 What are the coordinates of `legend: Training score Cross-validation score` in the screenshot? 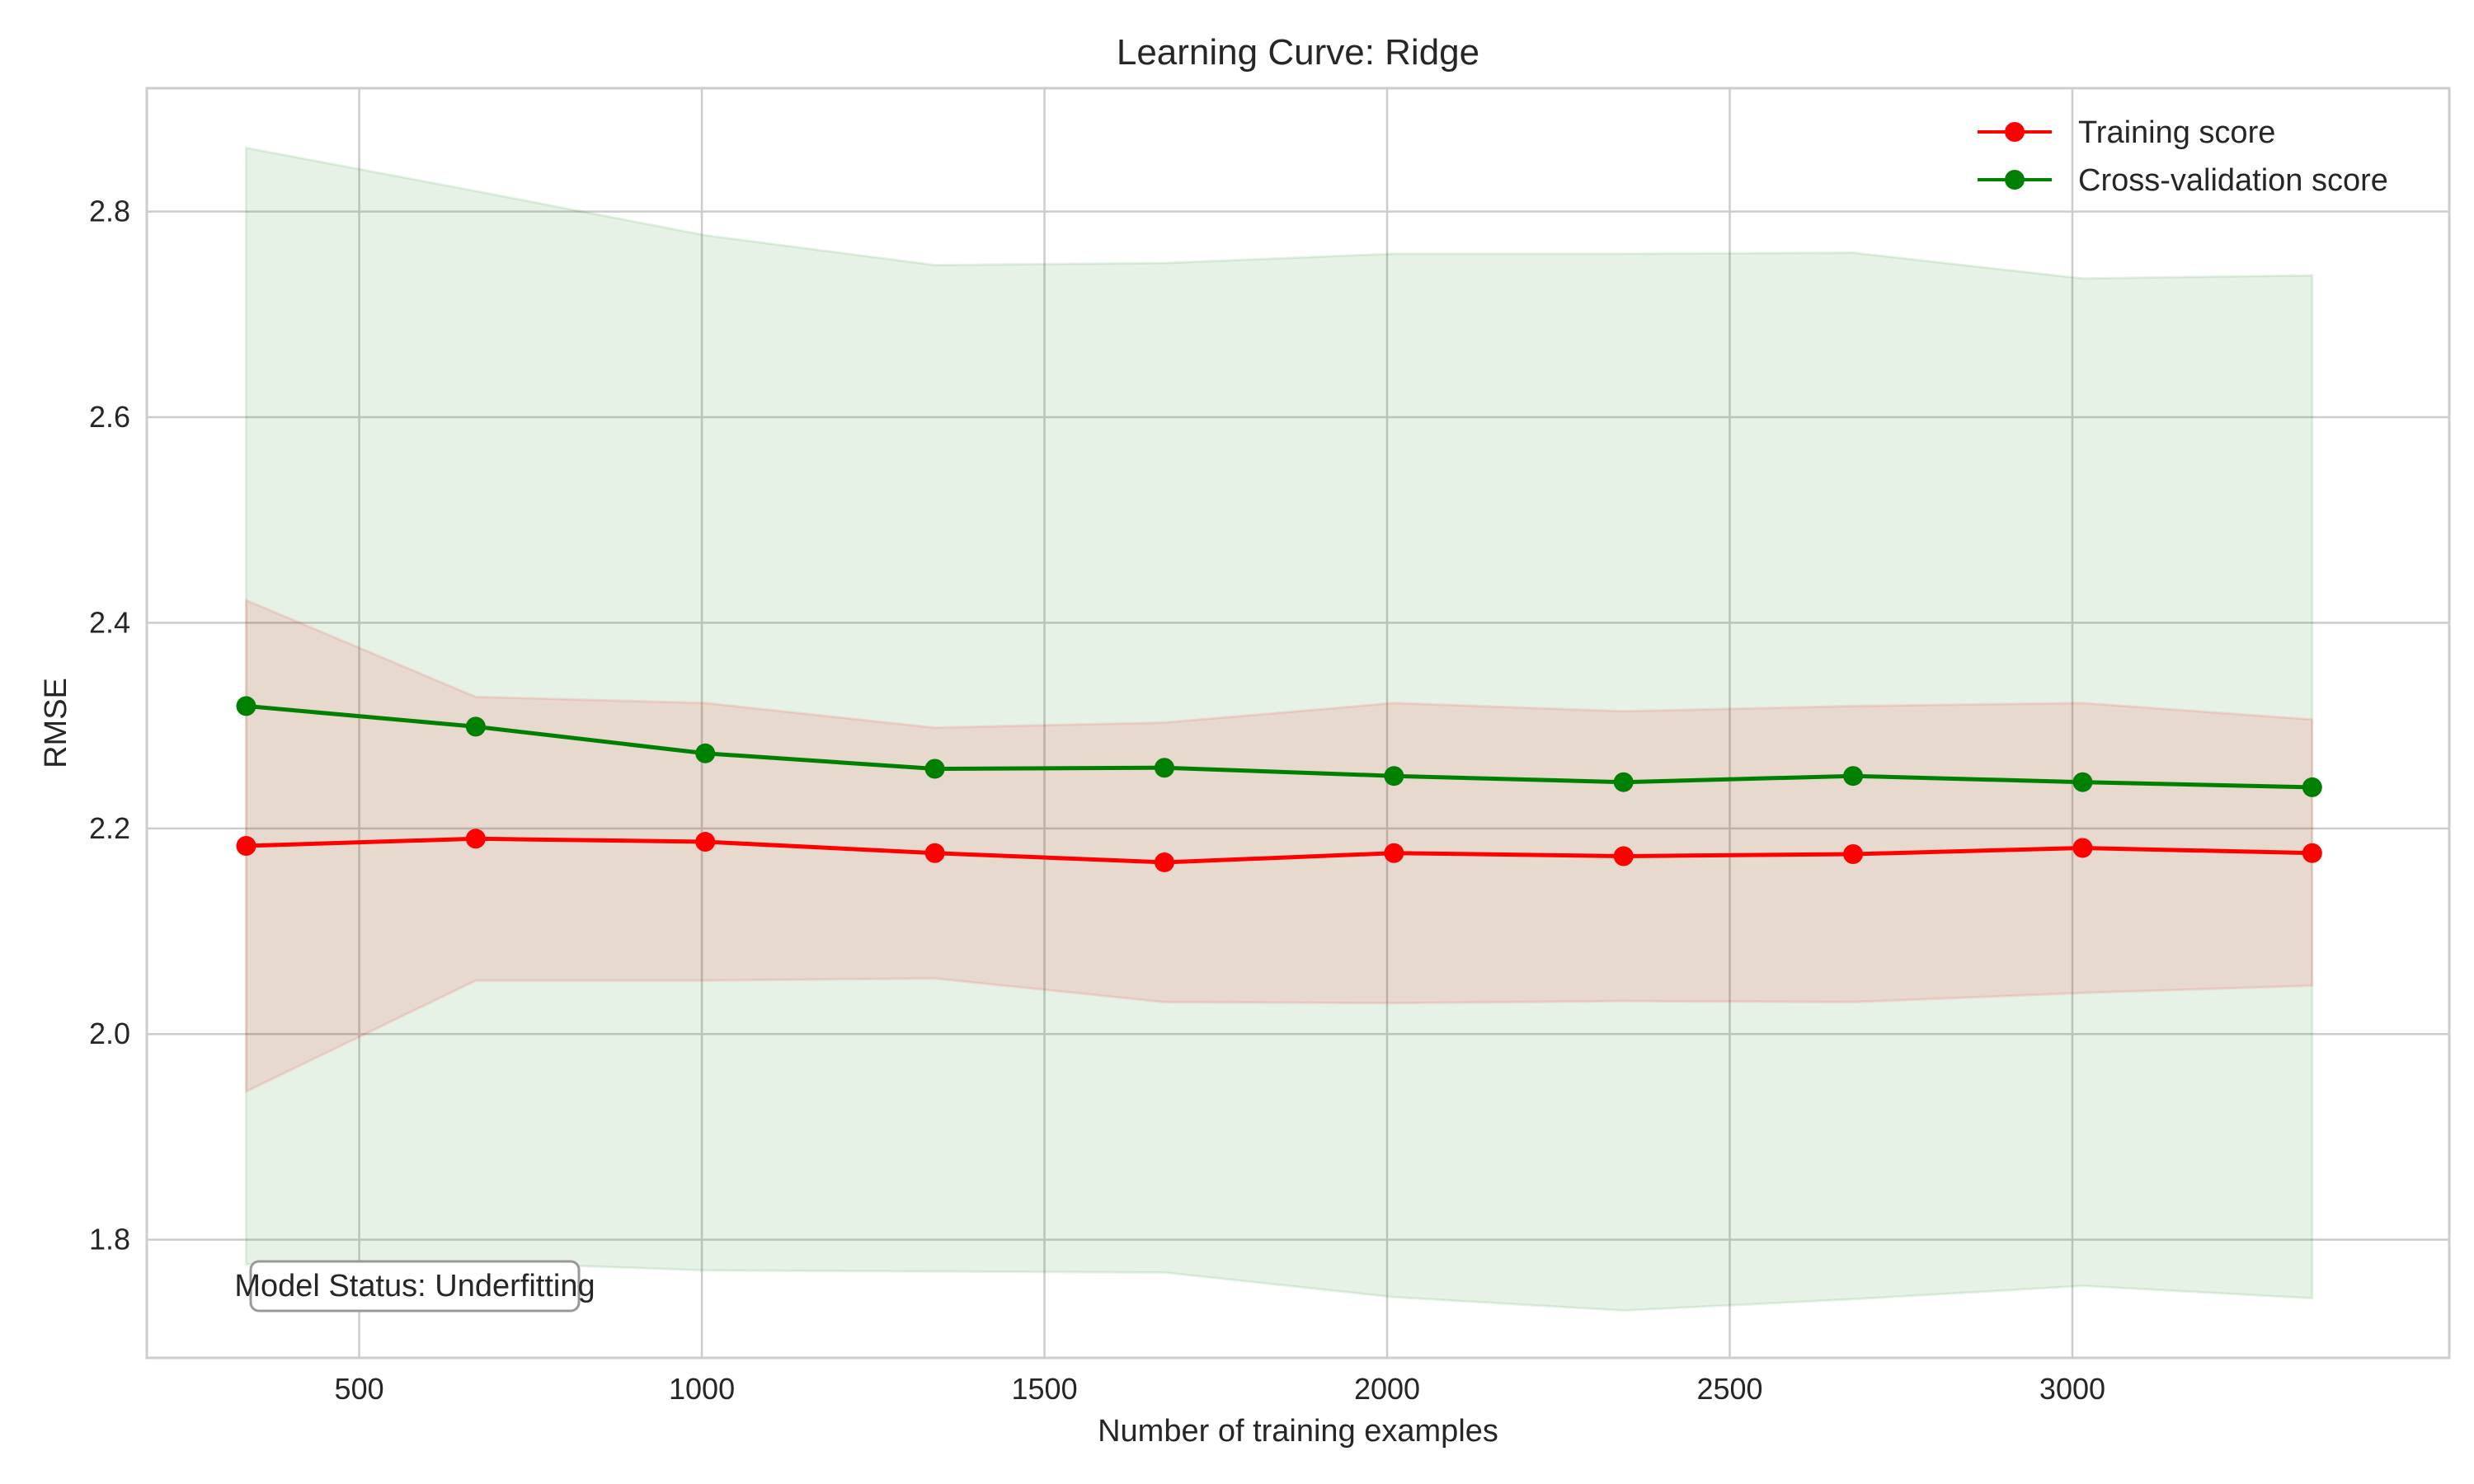 It's located at (2183, 156).